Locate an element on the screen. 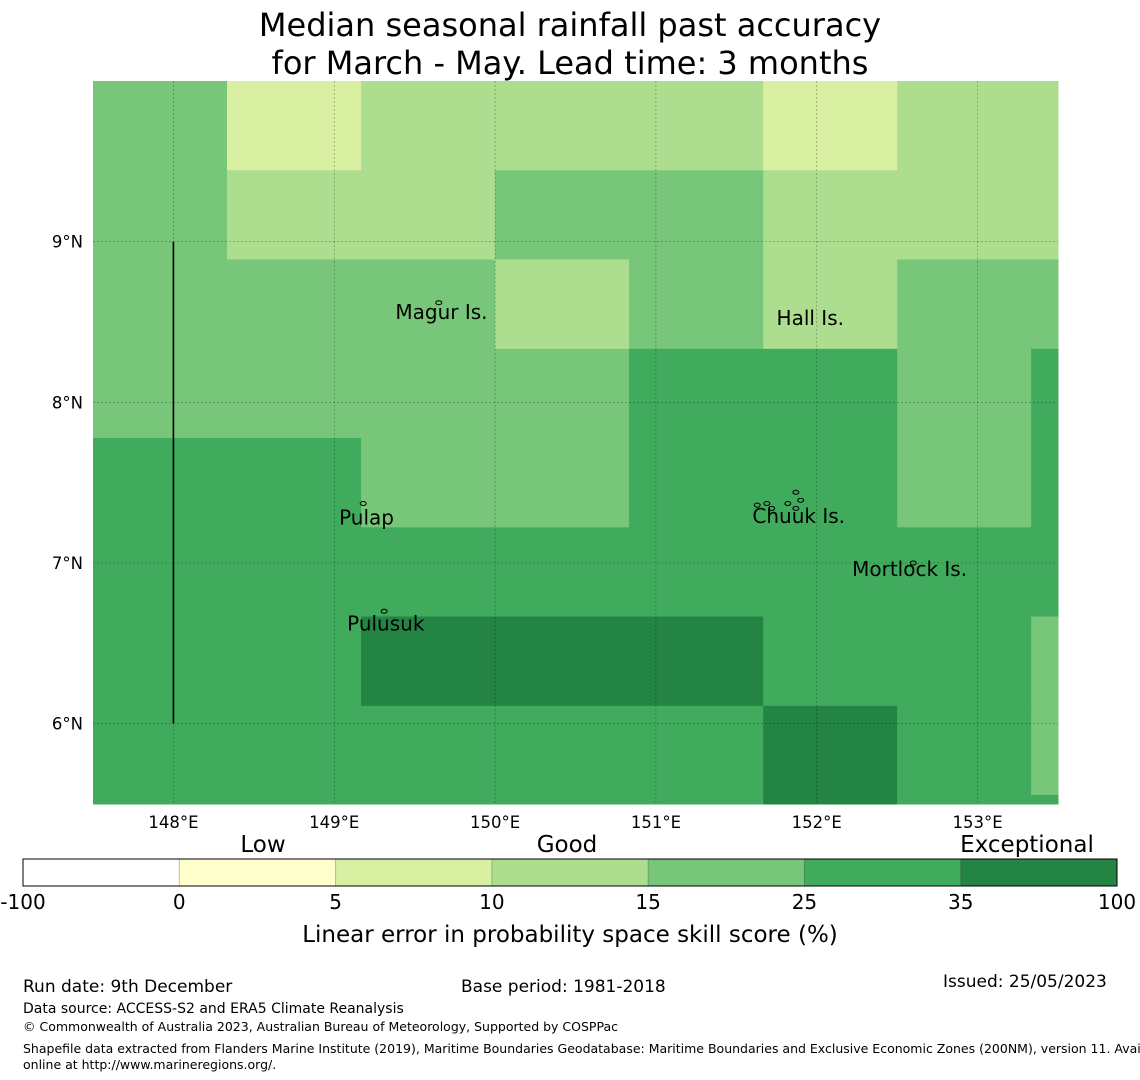  colorbar-tick-label: 15 is located at coordinates (647, 902).